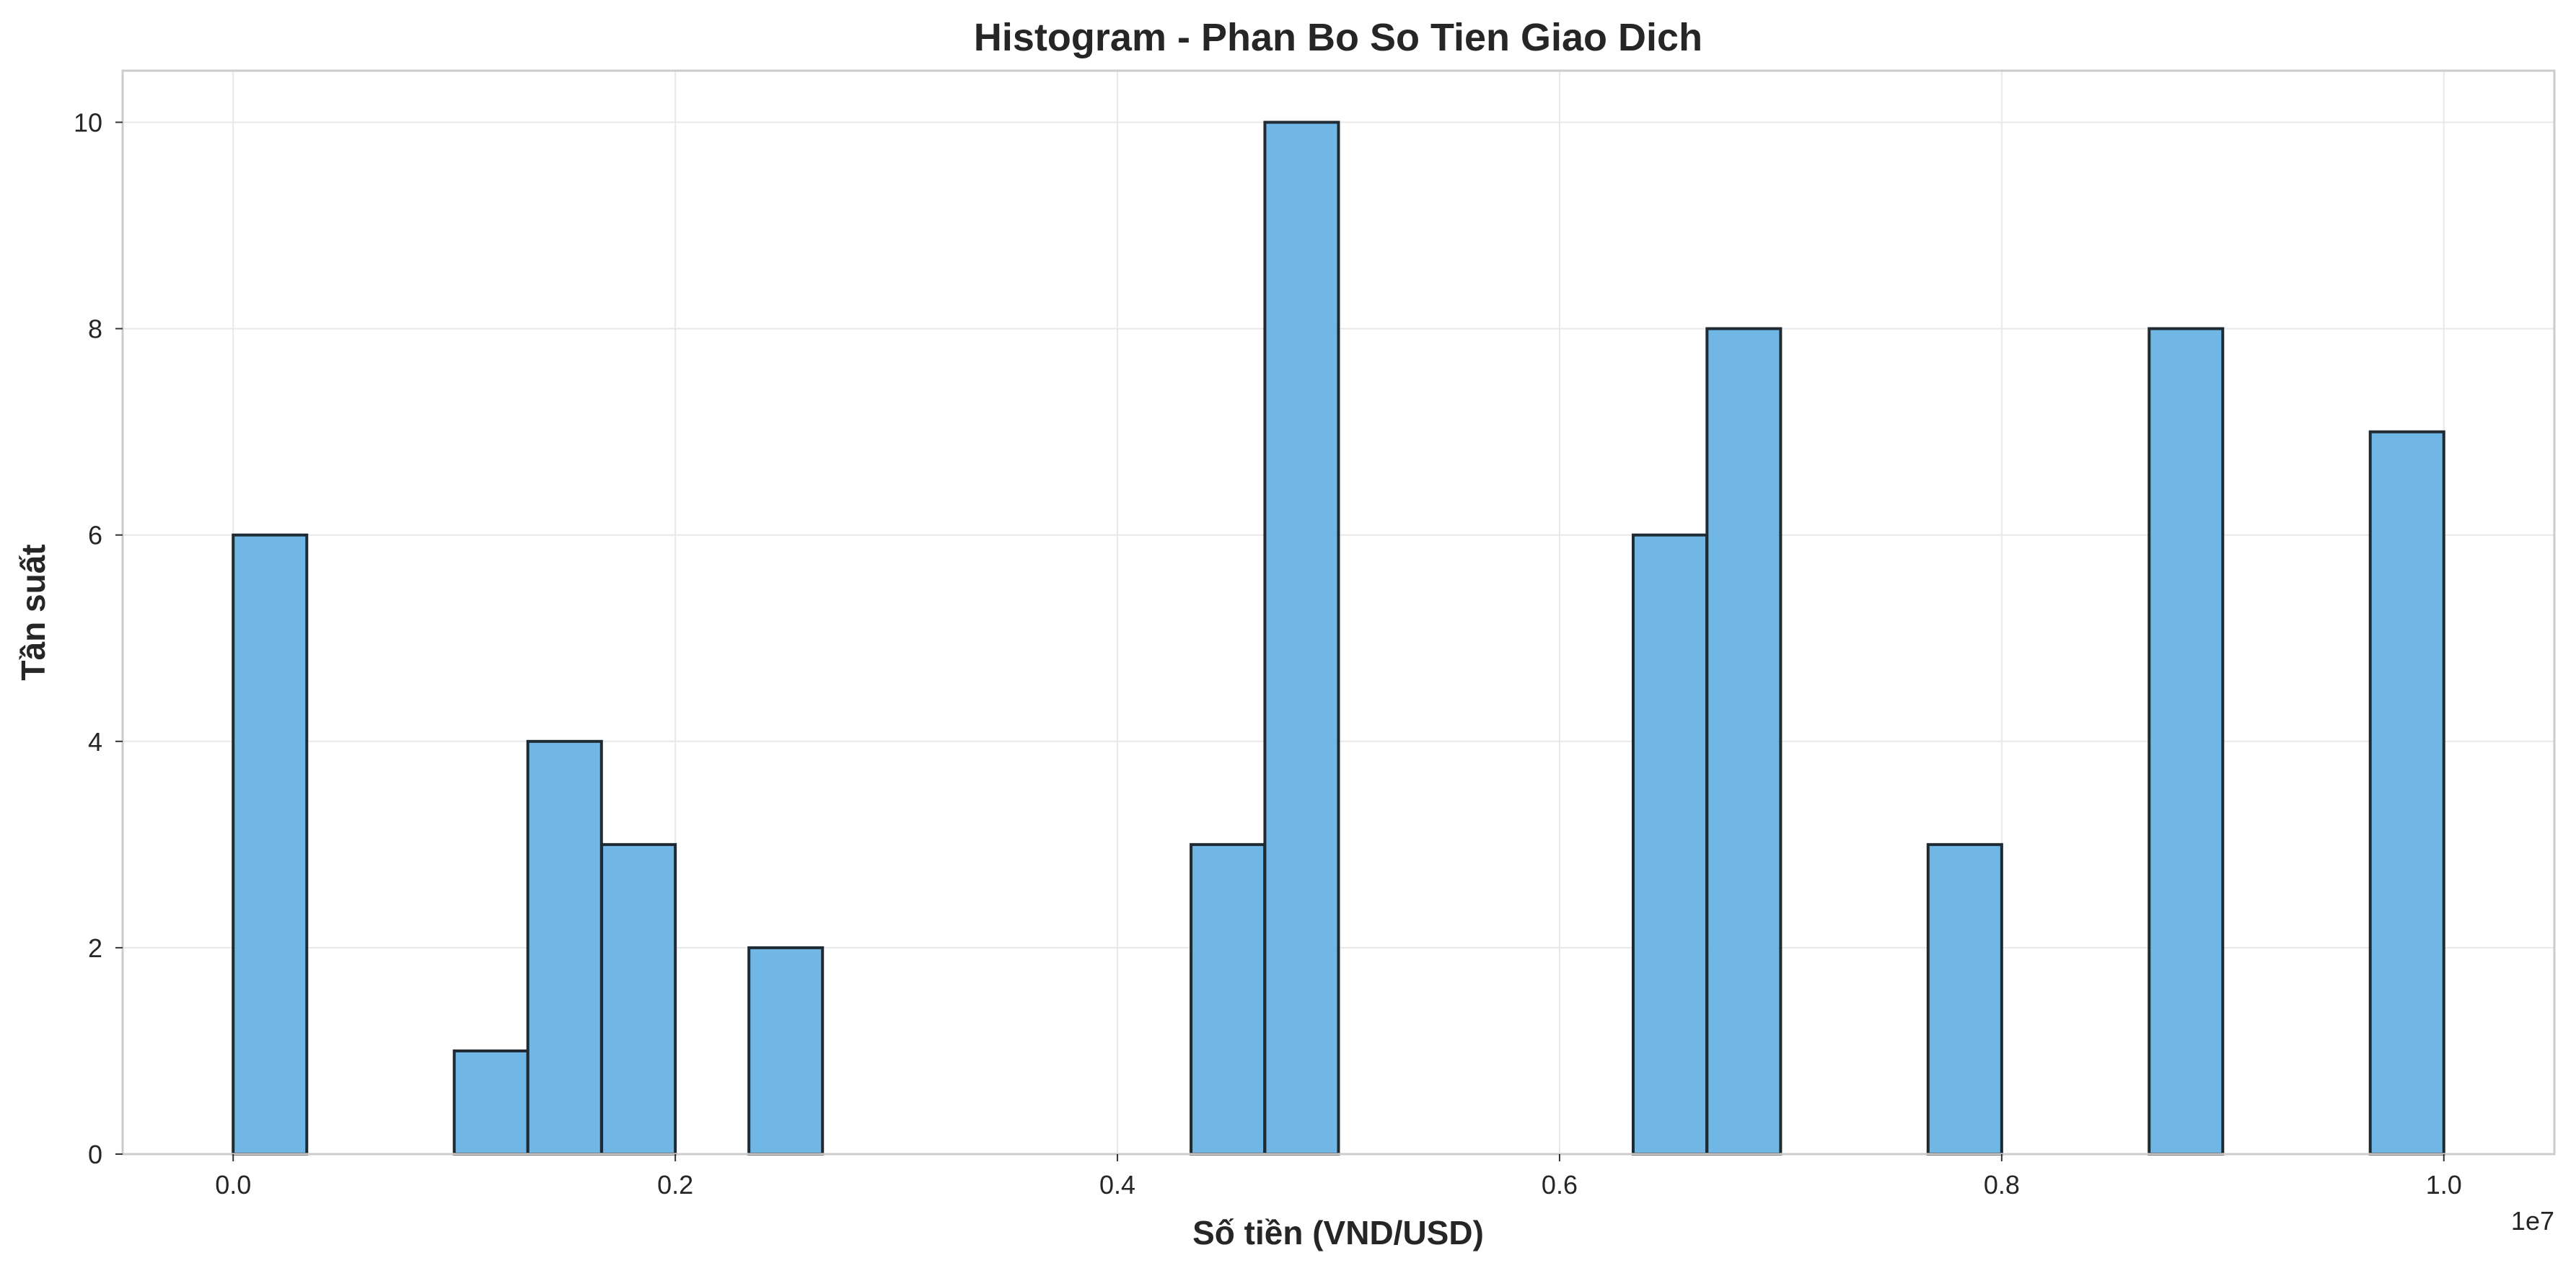 The image size is (2576, 1276). What do you see at coordinates (1117, 1185) in the screenshot?
I see `x-tick-label: 0.4` at bounding box center [1117, 1185].